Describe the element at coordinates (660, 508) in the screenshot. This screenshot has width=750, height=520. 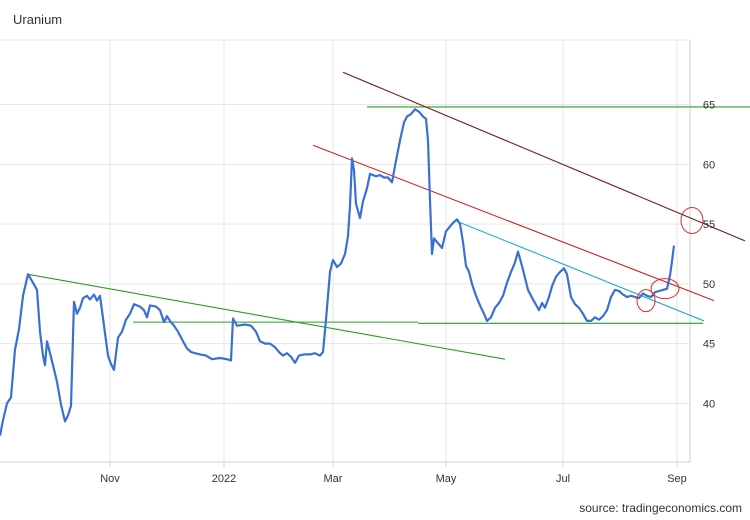
I see `source-note: source: tradingeconomics.com` at that location.